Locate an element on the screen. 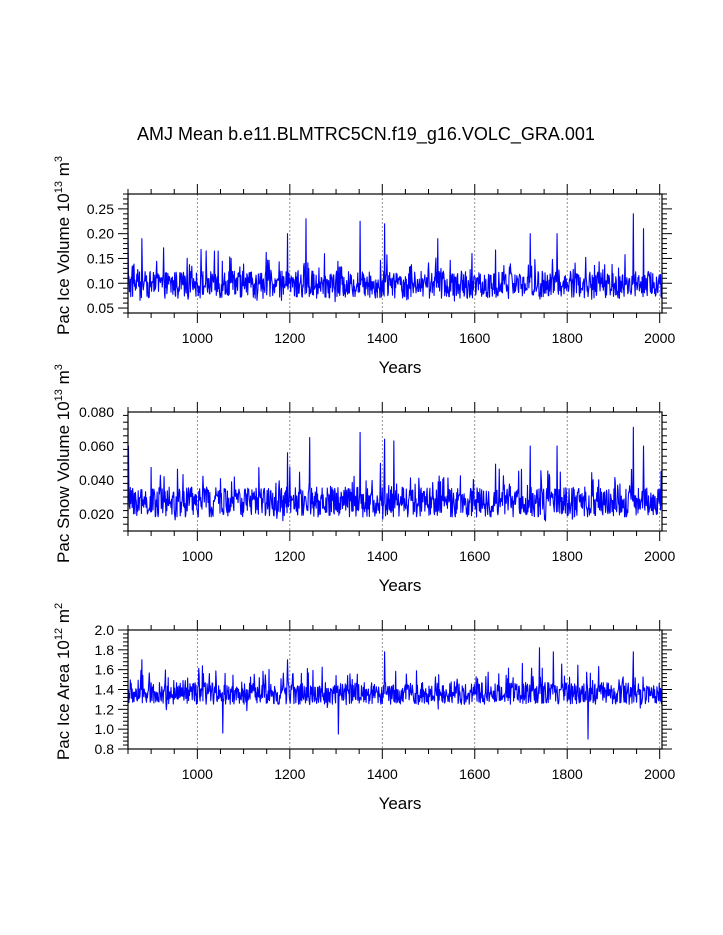 The image size is (723, 935). y-axis-title: Pac Ice Volume 1013 m3 is located at coordinates (63, 245).